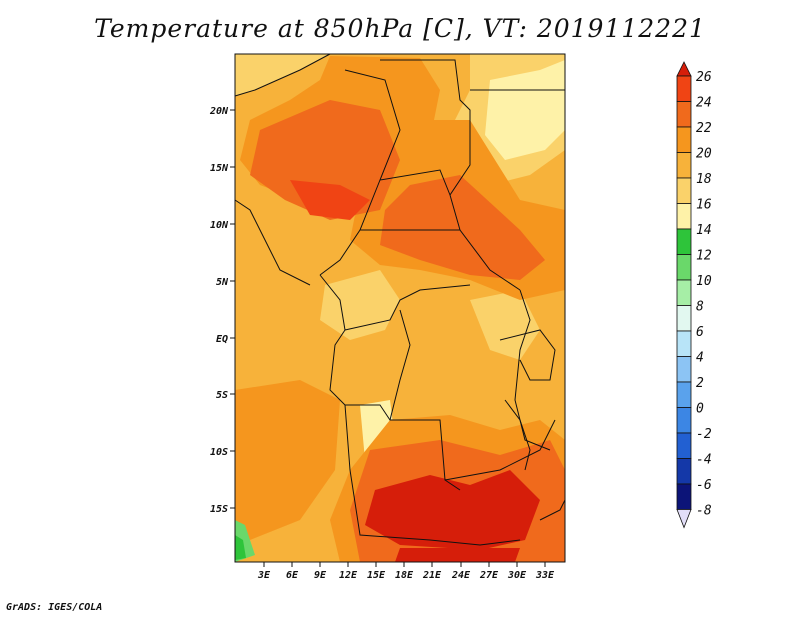 This screenshot has height=618, width=800. What do you see at coordinates (700, 332) in the screenshot?
I see `colorbar-label: 6` at bounding box center [700, 332].